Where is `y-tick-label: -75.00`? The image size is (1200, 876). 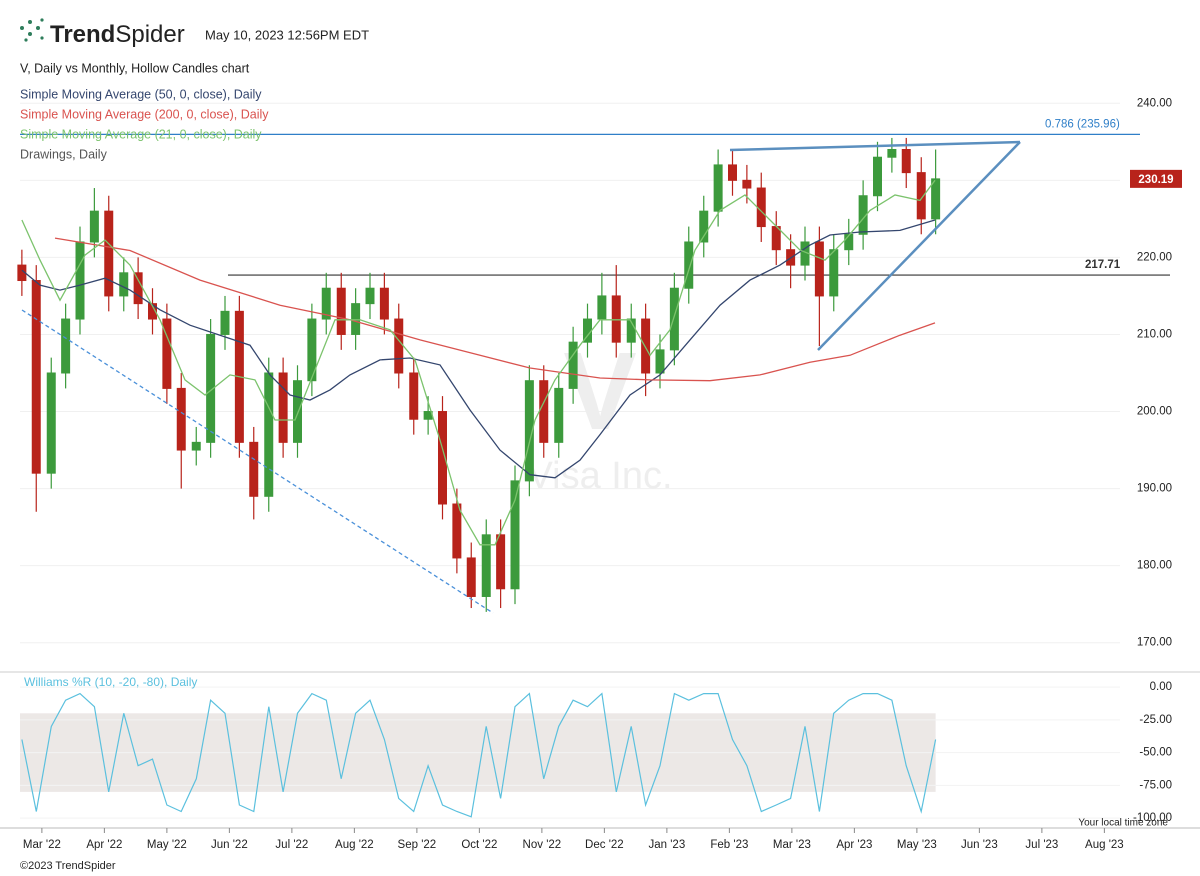
y-tick-label: -75.00 is located at coordinates (1155, 785).